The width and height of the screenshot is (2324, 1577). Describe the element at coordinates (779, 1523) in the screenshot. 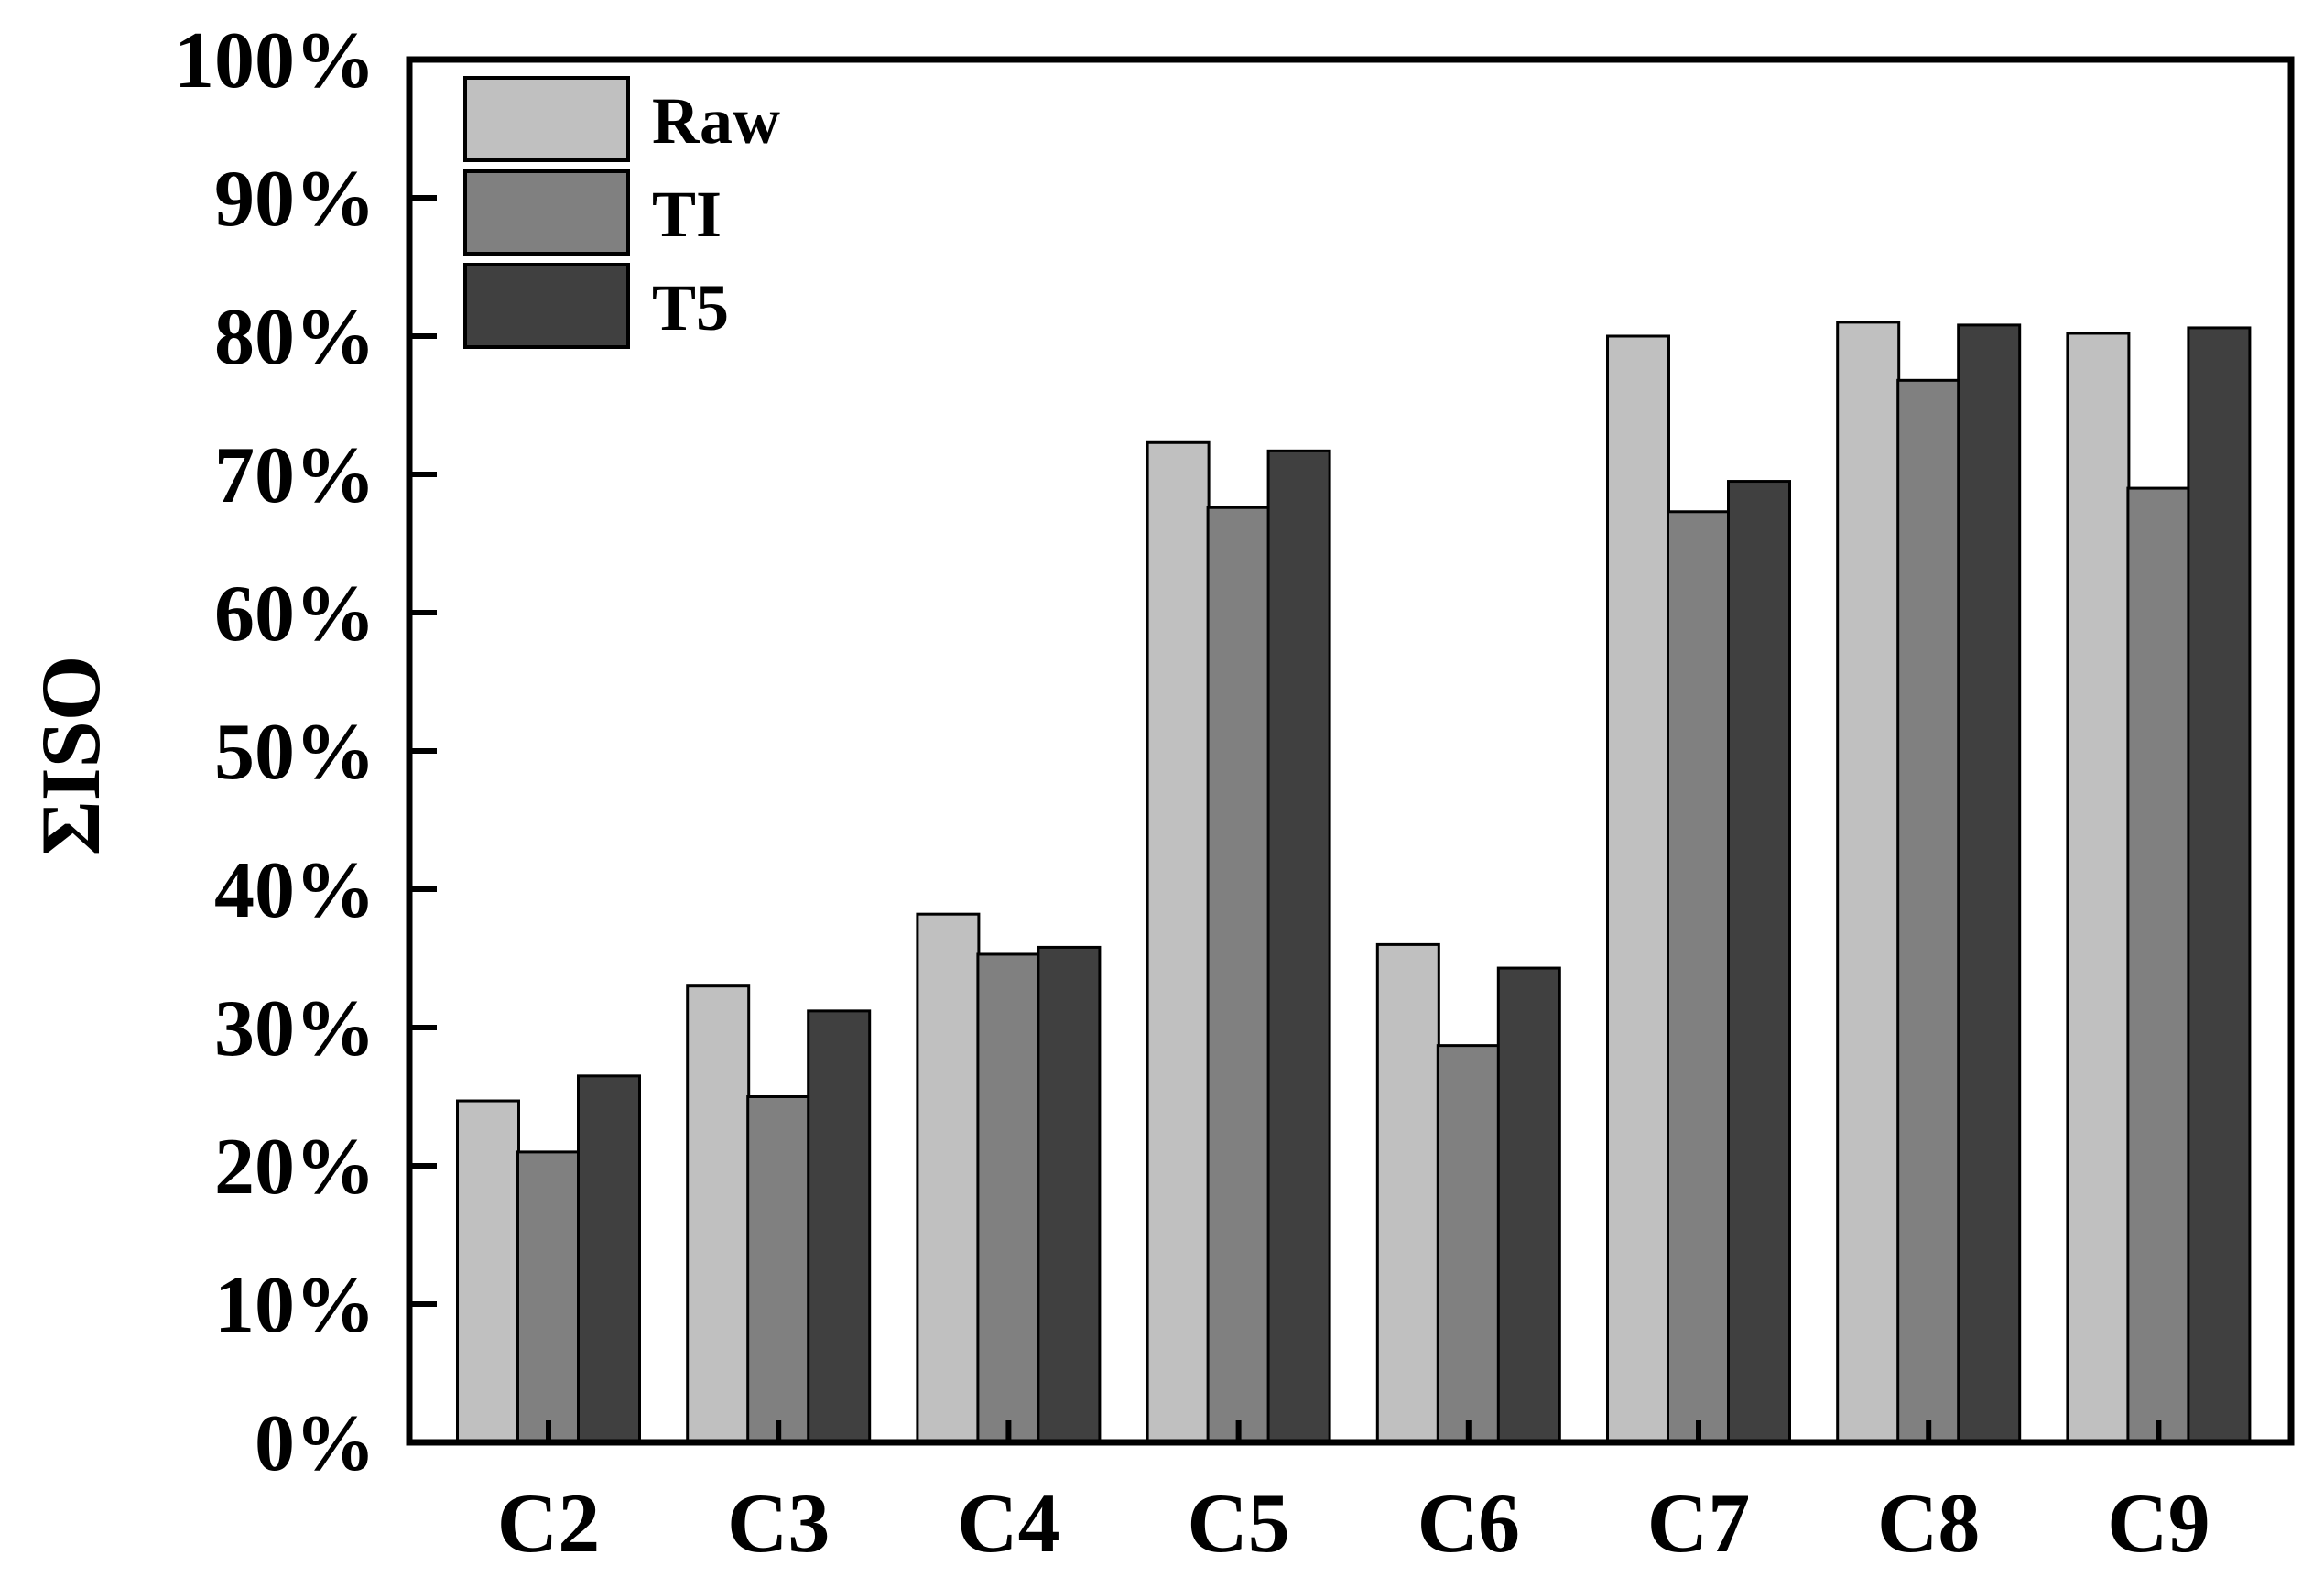

I see `x-tick-label: C3` at that location.